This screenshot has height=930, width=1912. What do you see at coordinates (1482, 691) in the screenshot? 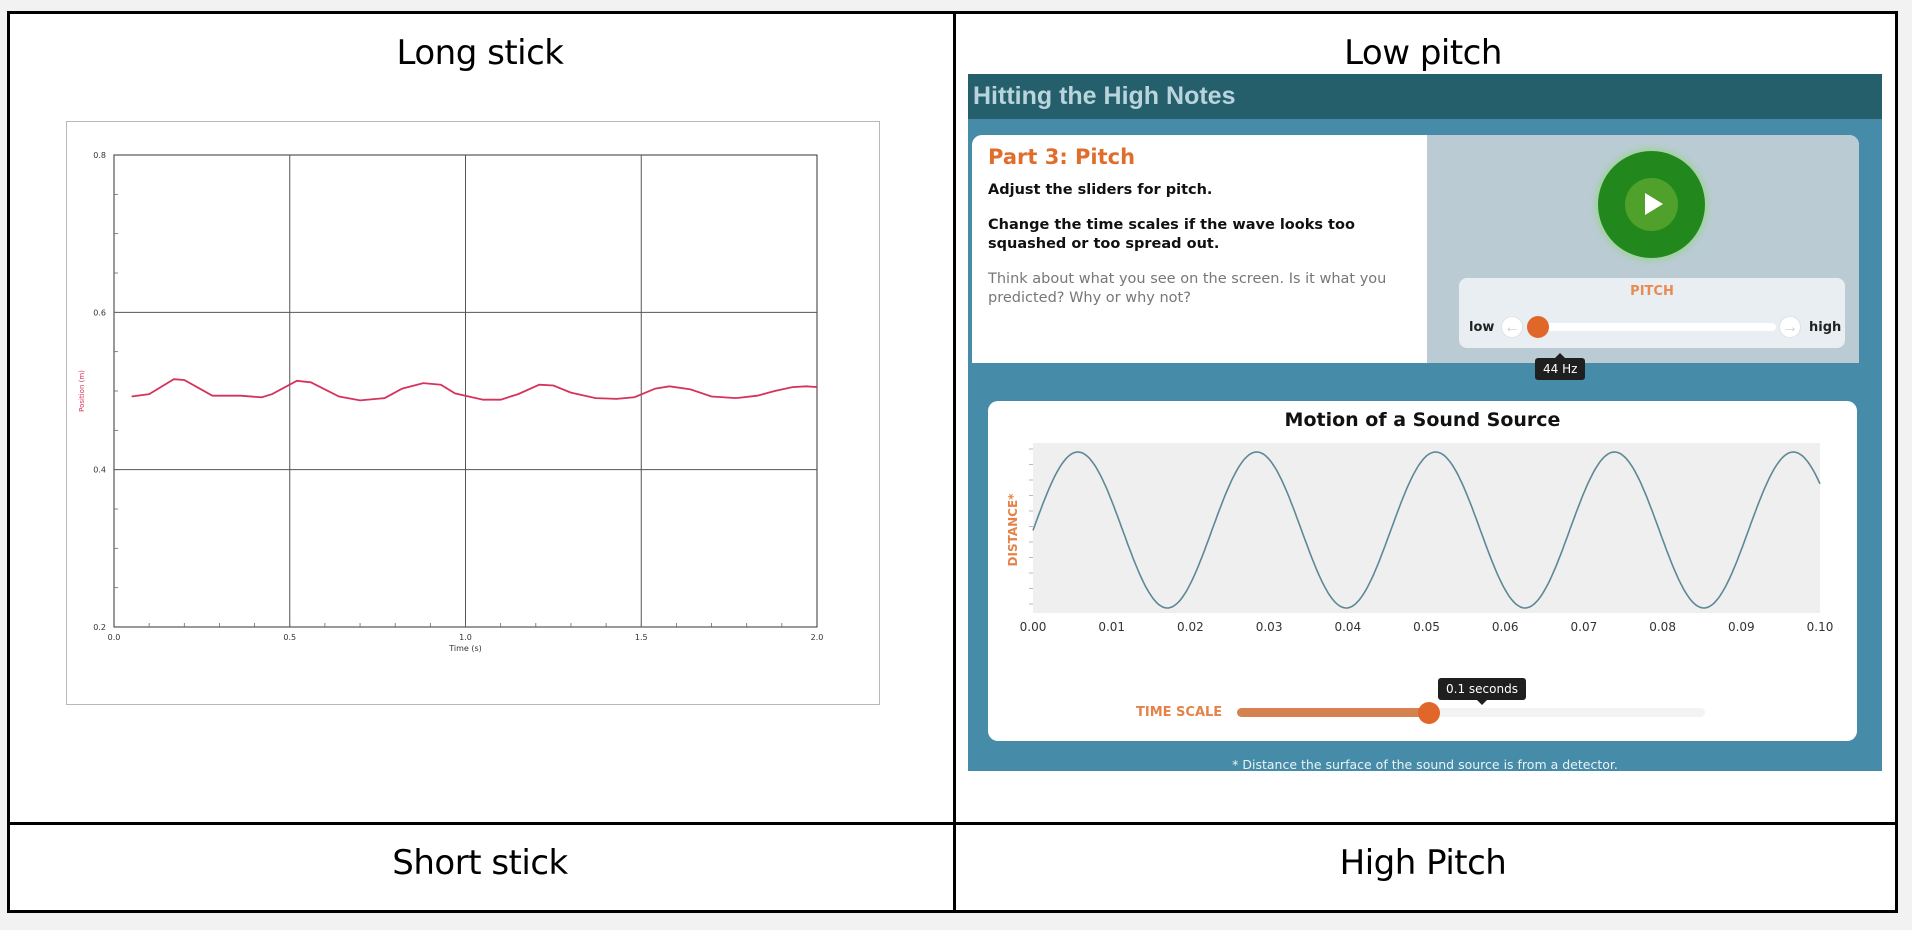
I see `time-scale-value-tooltip: 0.1 seconds` at bounding box center [1482, 691].